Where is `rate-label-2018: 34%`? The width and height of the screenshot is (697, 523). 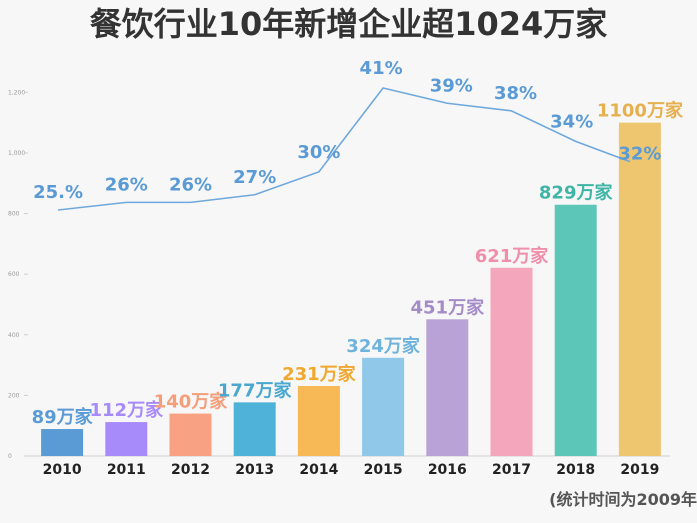
rate-label-2018: 34% is located at coordinates (571, 121).